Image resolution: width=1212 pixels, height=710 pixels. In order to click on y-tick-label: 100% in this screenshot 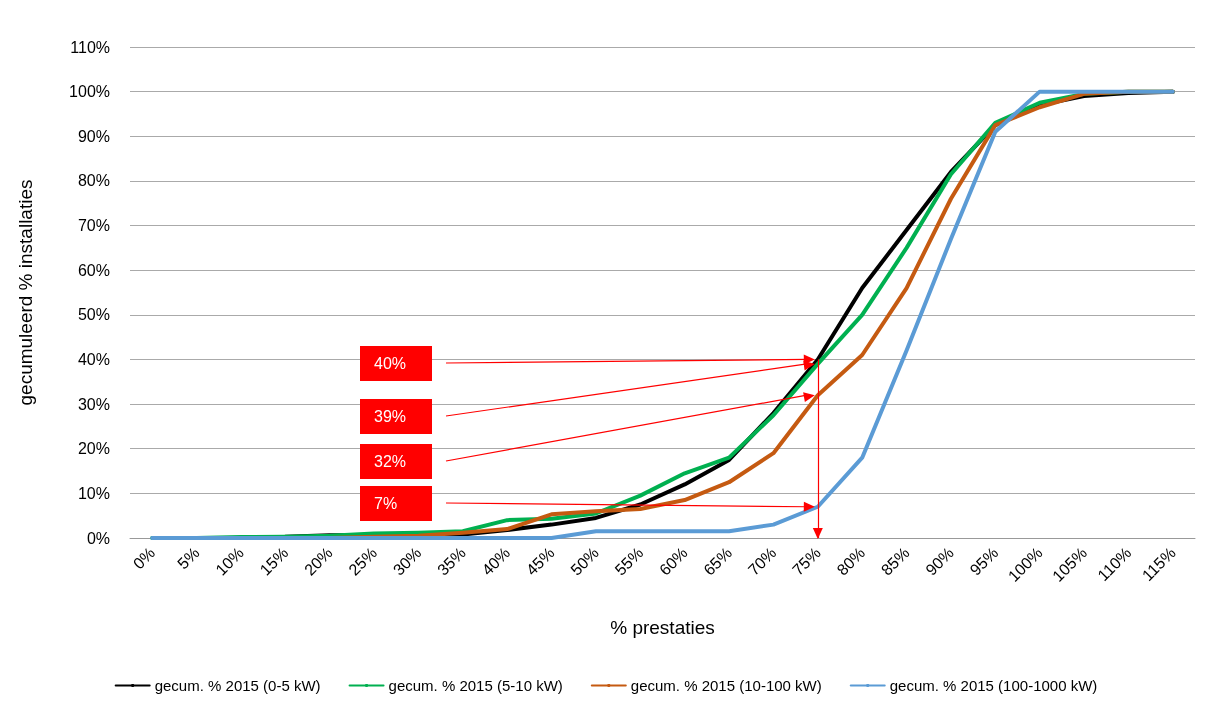, I will do `click(89, 92)`.